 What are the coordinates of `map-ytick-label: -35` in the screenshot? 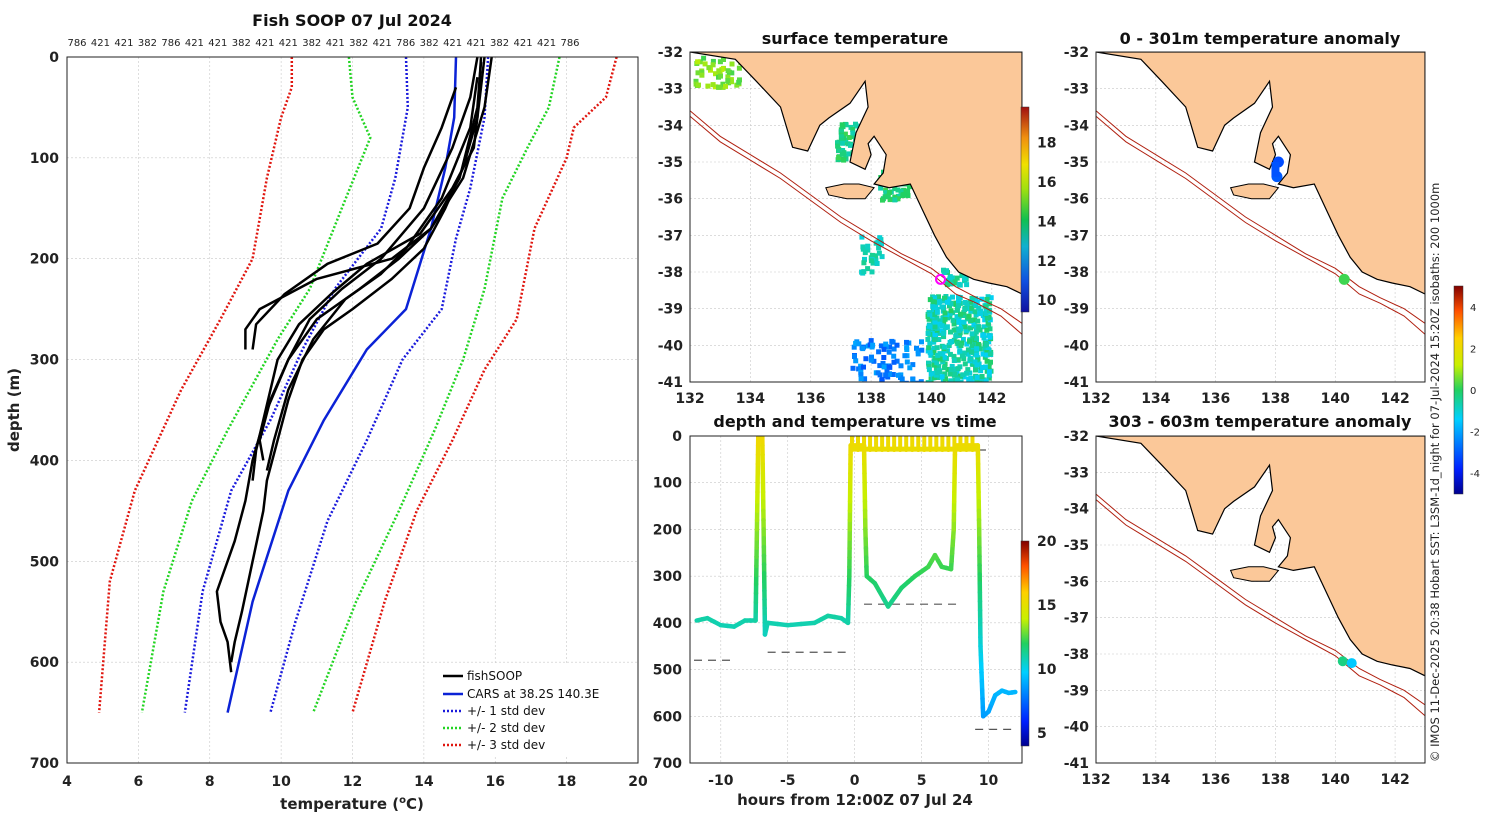 It's located at (670, 163).